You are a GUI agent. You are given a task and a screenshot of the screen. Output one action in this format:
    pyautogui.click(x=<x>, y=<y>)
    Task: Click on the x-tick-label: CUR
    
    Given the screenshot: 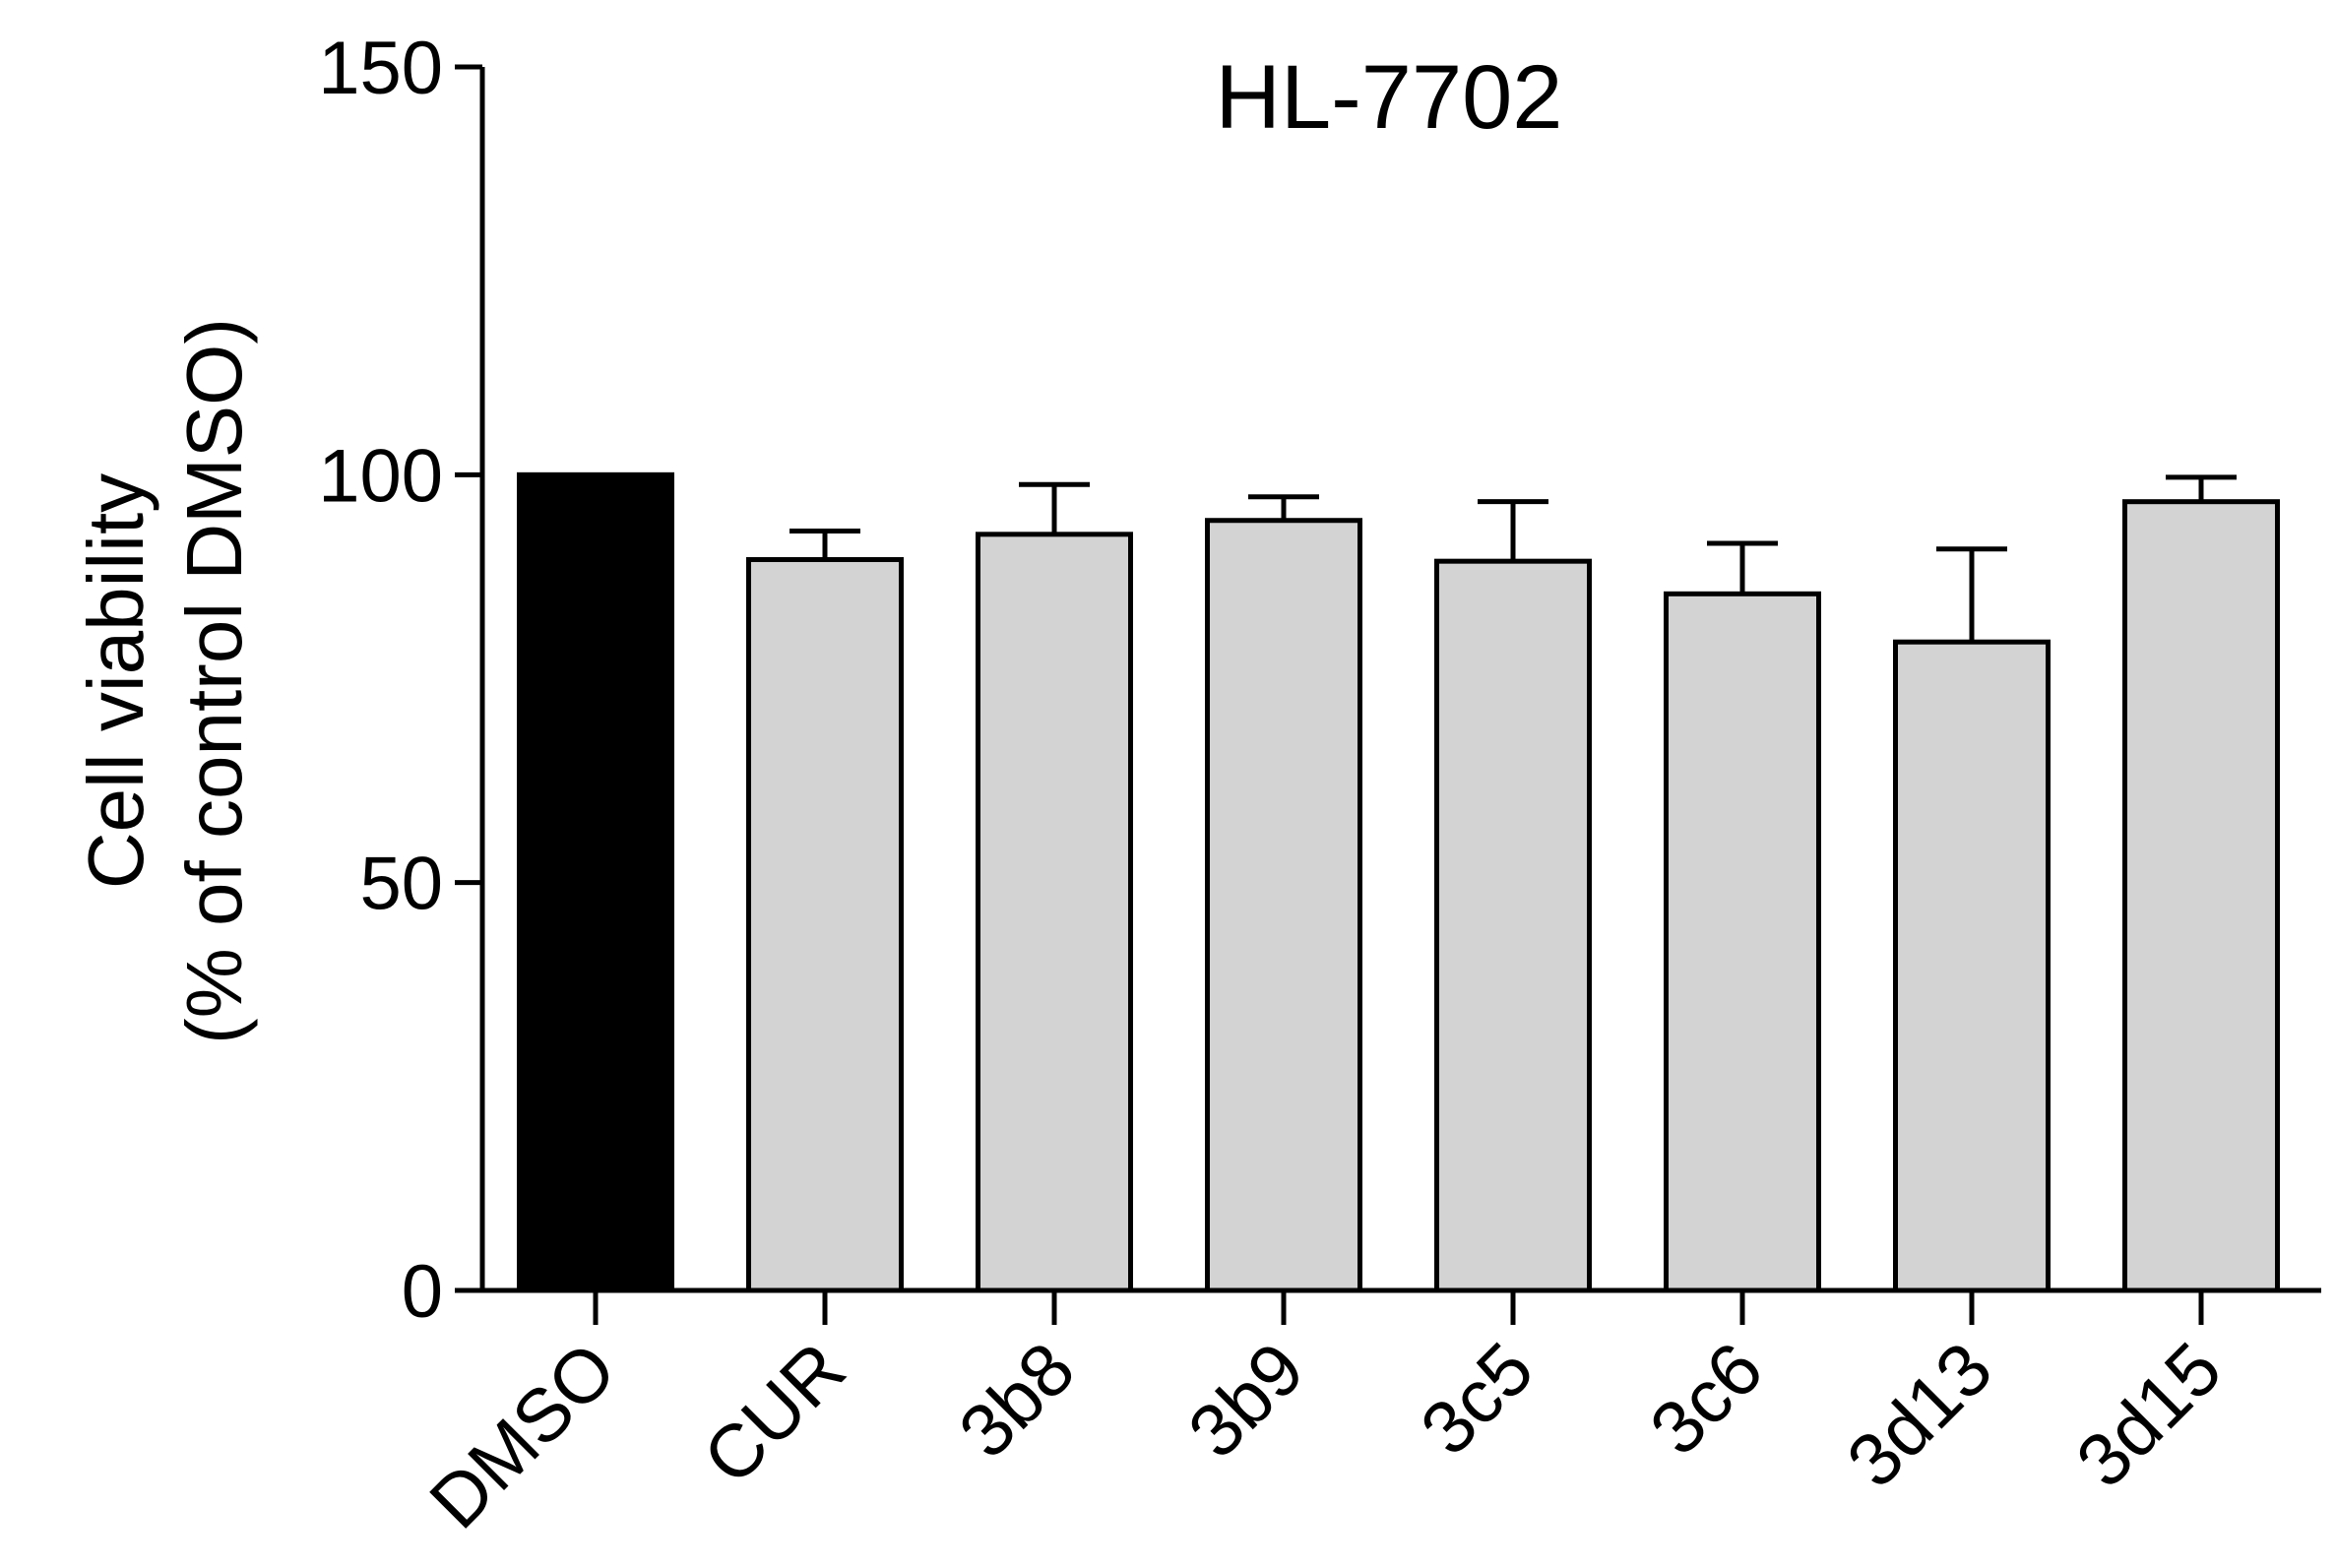 What is the action you would take?
    pyautogui.click(x=774, y=1414)
    